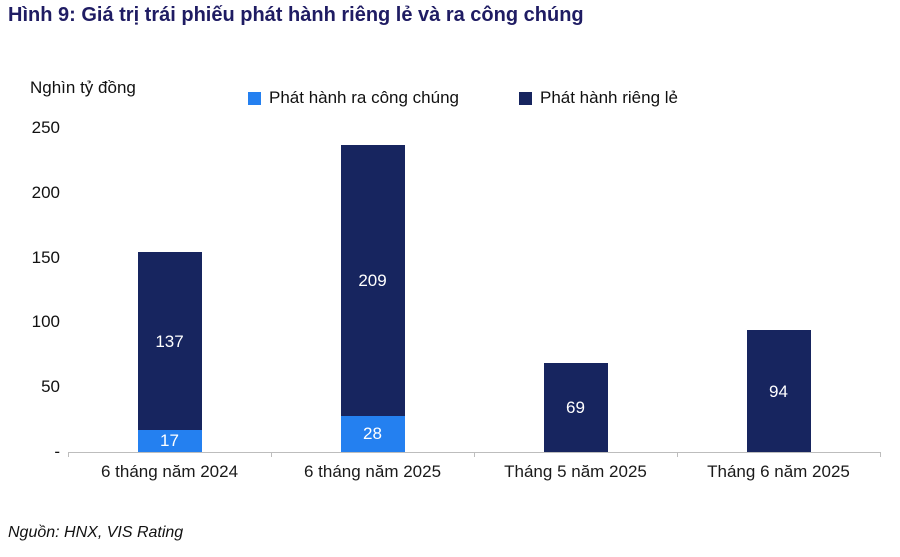  Describe the element at coordinates (372, 471) in the screenshot. I see `x-axis-label: 6 tháng năm 2025` at that location.